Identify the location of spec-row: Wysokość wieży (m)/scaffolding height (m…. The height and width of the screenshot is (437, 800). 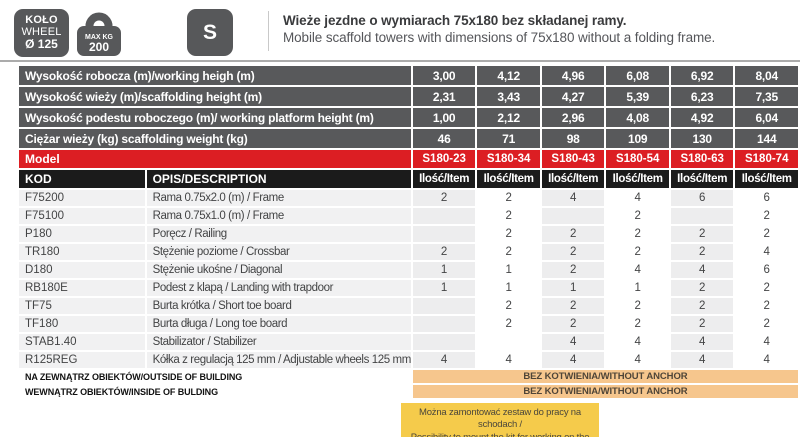
(408, 96).